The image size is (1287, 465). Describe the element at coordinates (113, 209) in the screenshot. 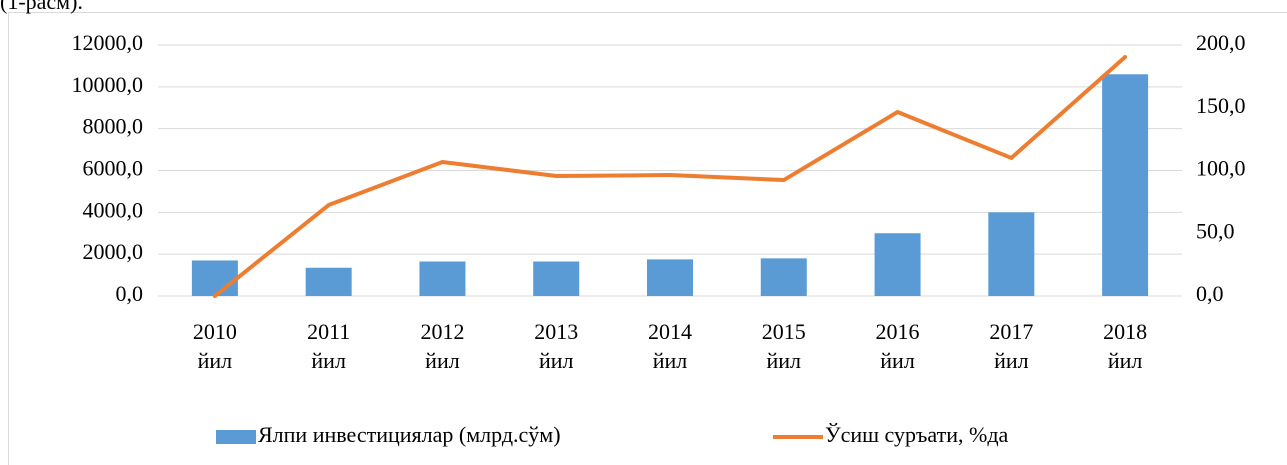

I see `y-tick-label: 4000,0` at that location.